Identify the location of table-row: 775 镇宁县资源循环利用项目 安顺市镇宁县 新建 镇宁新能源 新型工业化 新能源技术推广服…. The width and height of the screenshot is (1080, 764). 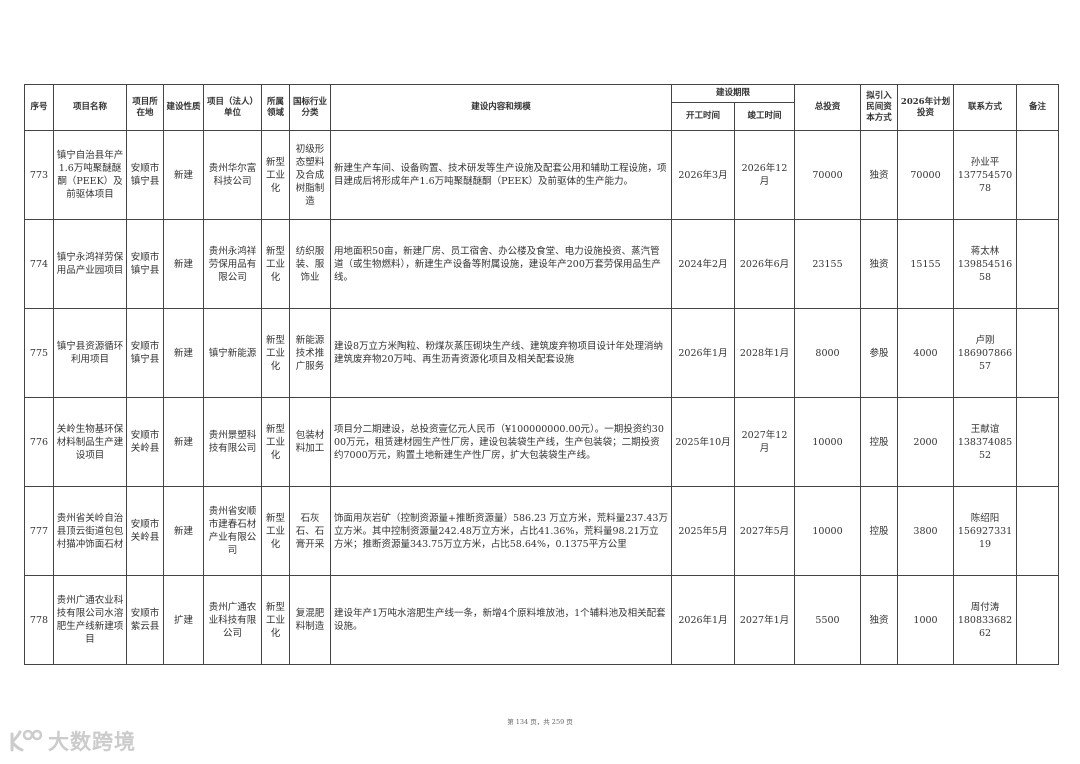
(542, 353).